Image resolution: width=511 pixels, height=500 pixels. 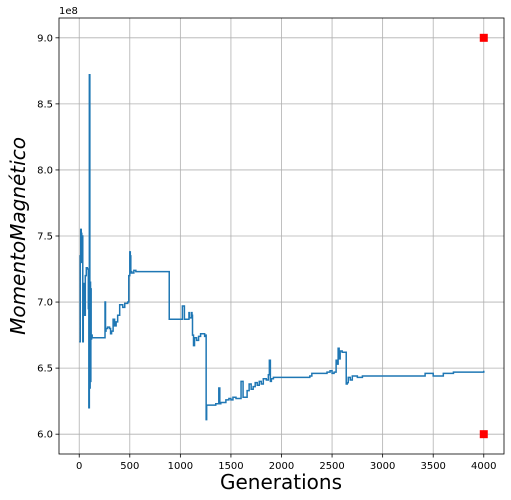 What do you see at coordinates (45, 435) in the screenshot?
I see `y-tick-label: 6.0` at bounding box center [45, 435].